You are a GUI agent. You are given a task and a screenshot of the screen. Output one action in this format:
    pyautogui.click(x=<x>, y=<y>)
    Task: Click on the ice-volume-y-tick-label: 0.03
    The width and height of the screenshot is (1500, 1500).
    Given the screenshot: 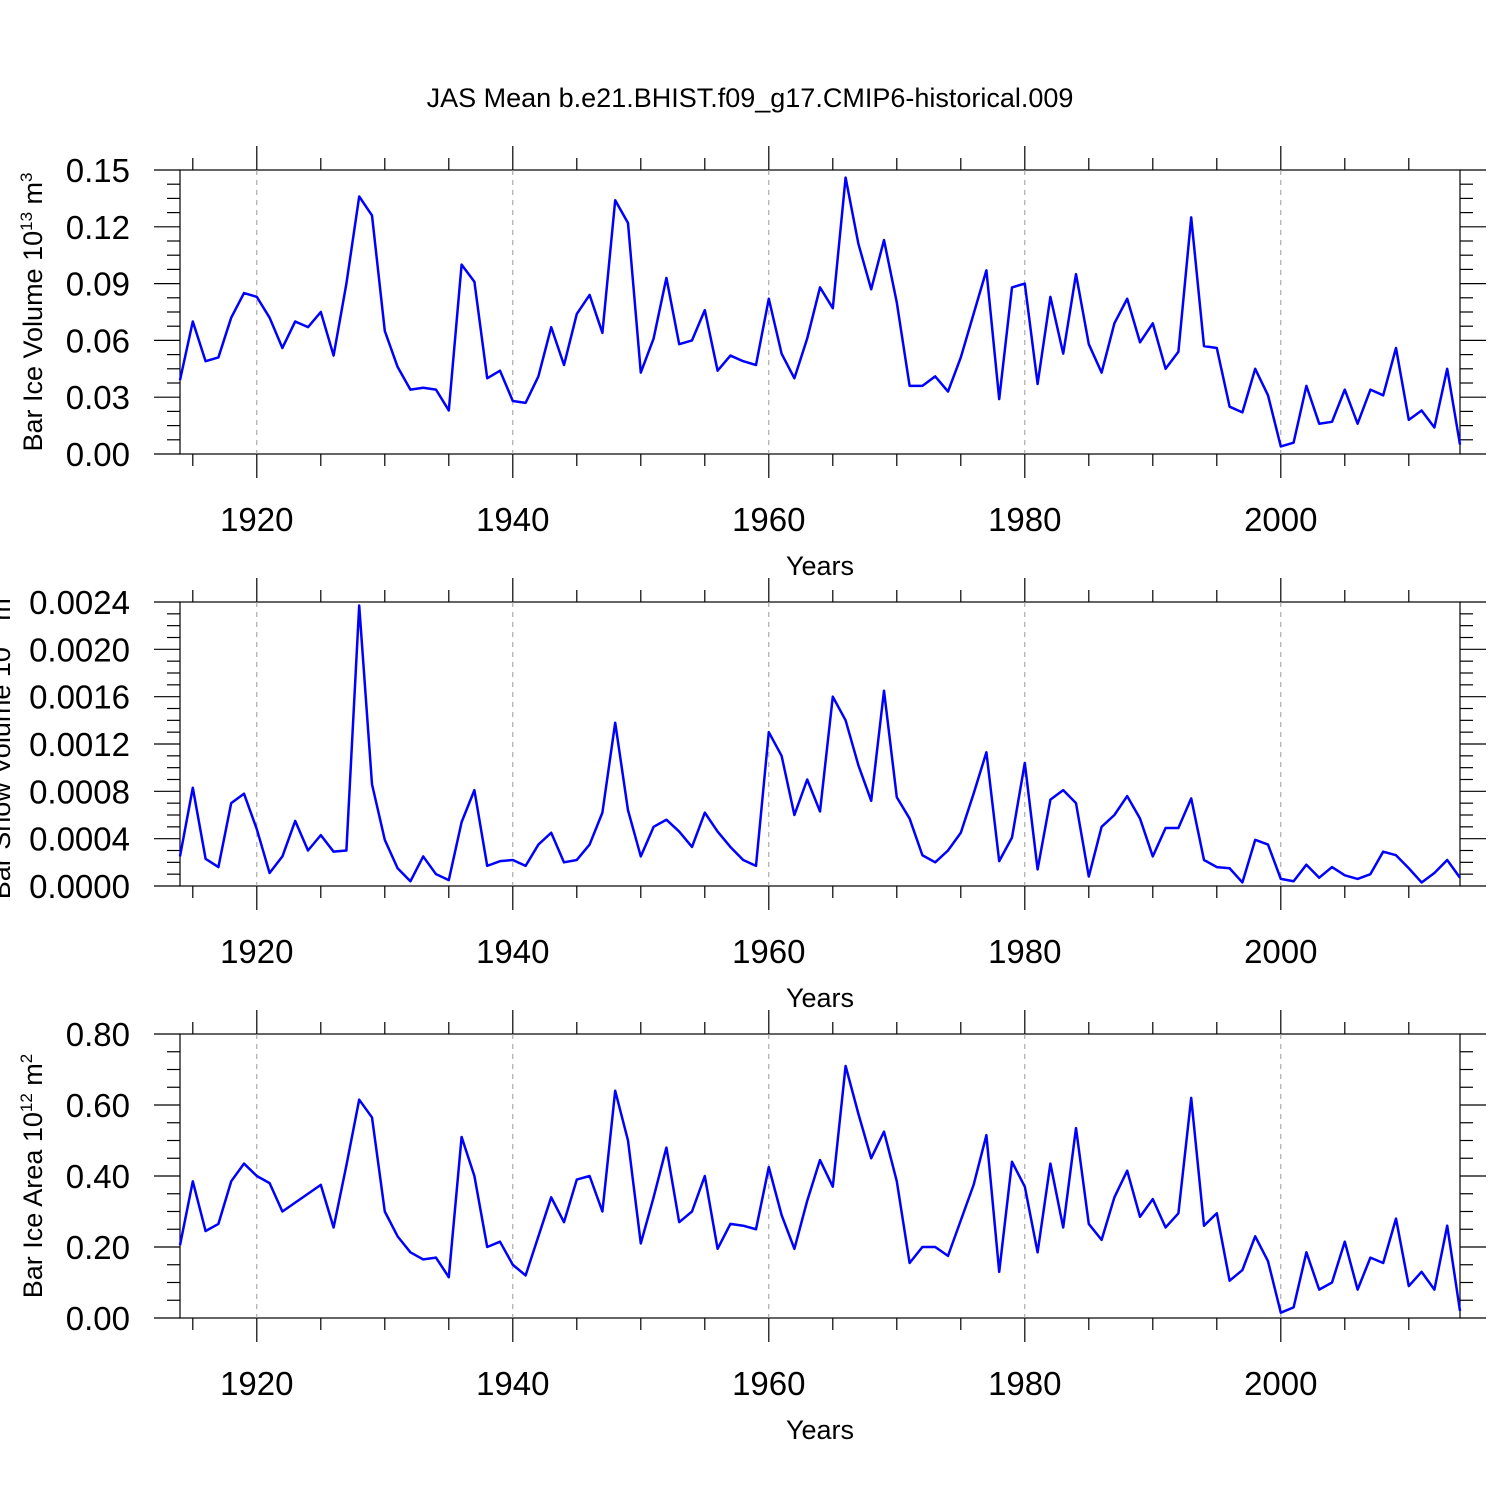 What is the action you would take?
    pyautogui.click(x=98, y=397)
    